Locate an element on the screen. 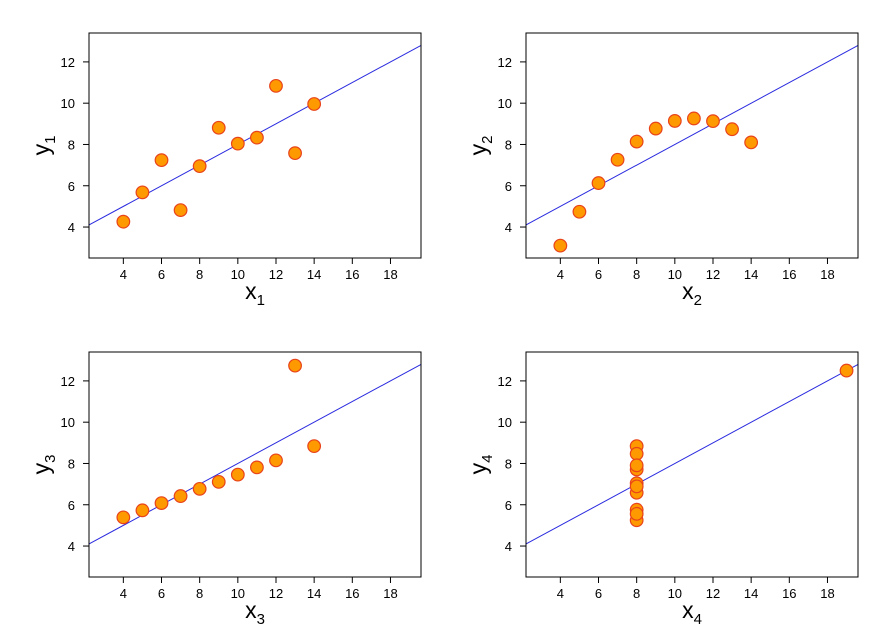 This screenshot has height=638, width=893. y-axis-label: y1 is located at coordinates (43, 146).